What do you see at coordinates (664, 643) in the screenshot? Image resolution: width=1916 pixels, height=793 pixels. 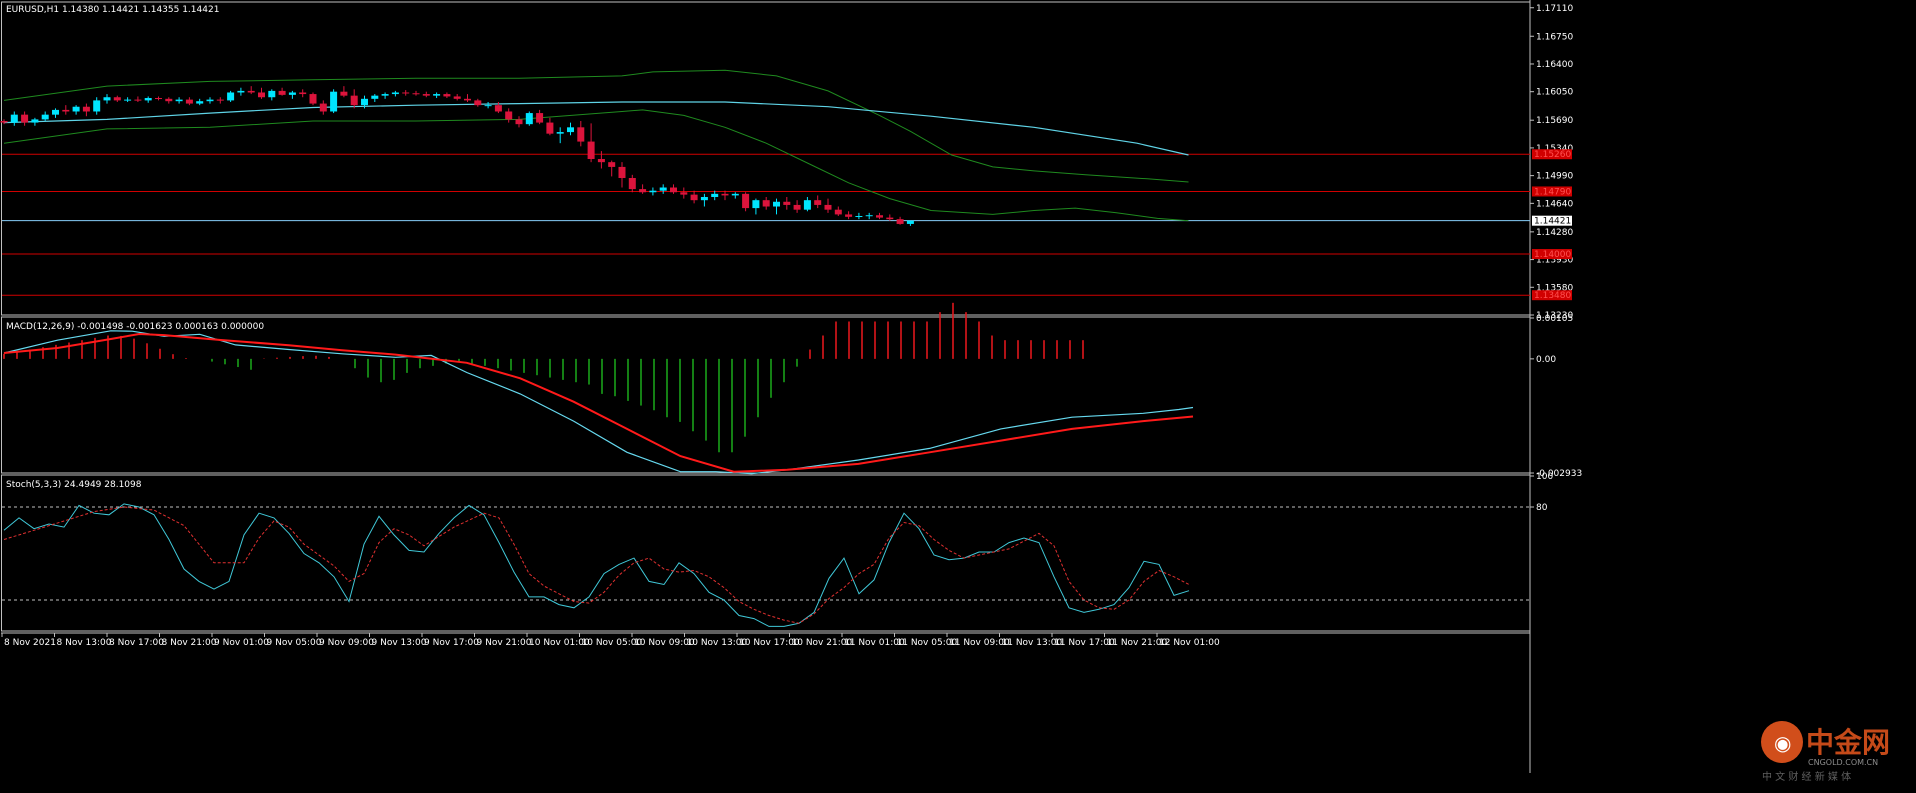 I see `time-axis-label: 10 Nov 09:00` at bounding box center [664, 643].